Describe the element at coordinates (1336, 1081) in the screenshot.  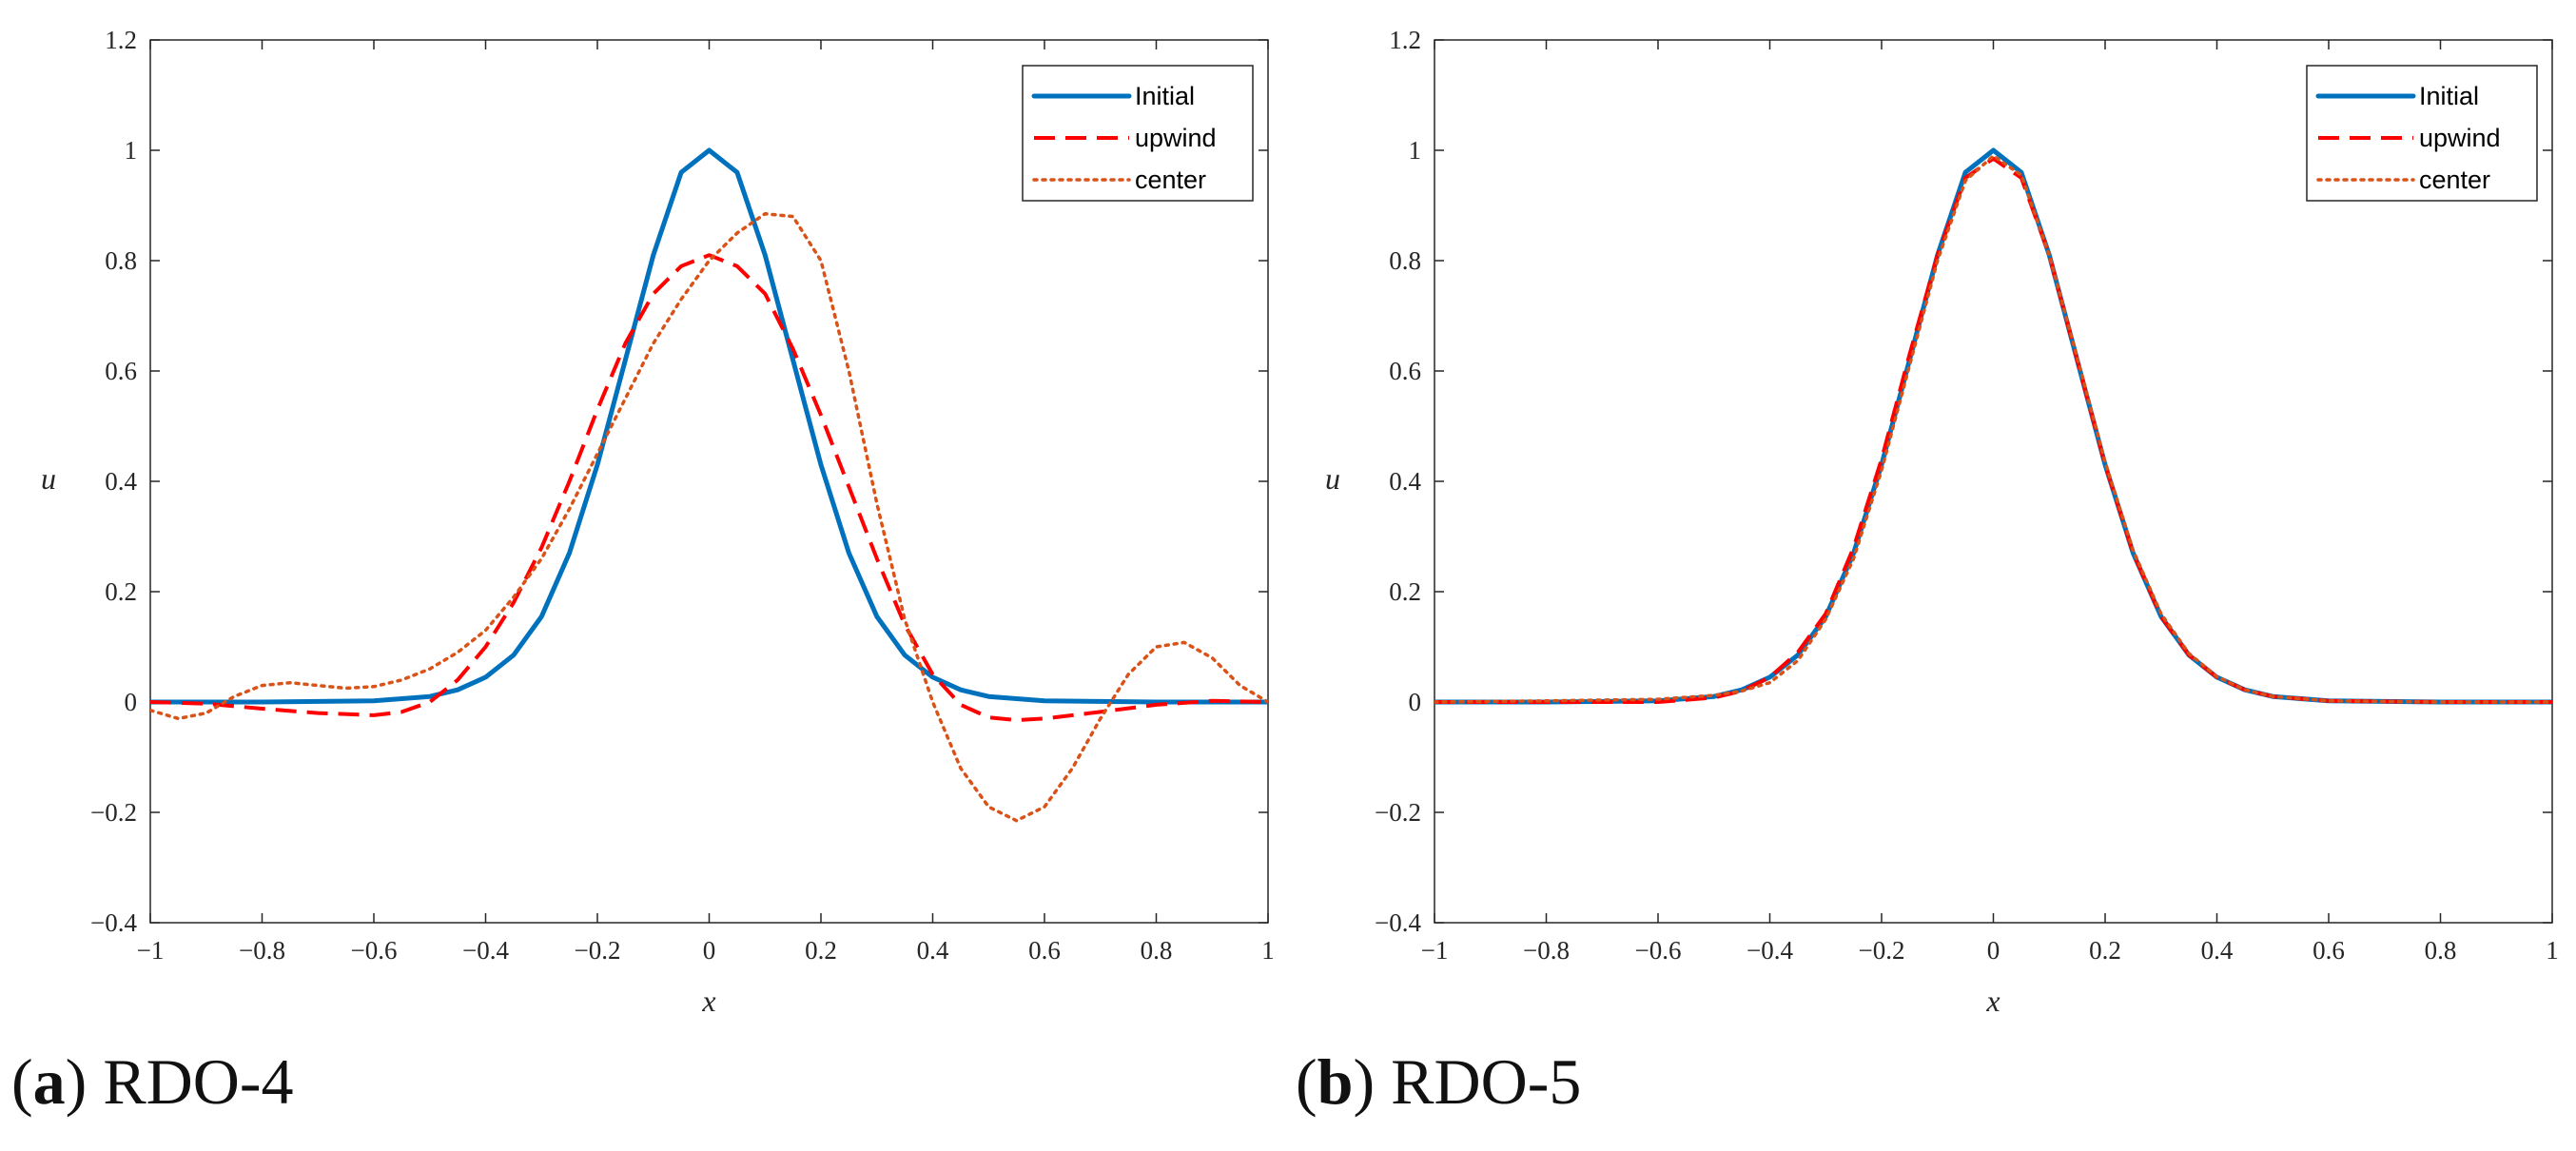
I see `caption-label: b` at that location.